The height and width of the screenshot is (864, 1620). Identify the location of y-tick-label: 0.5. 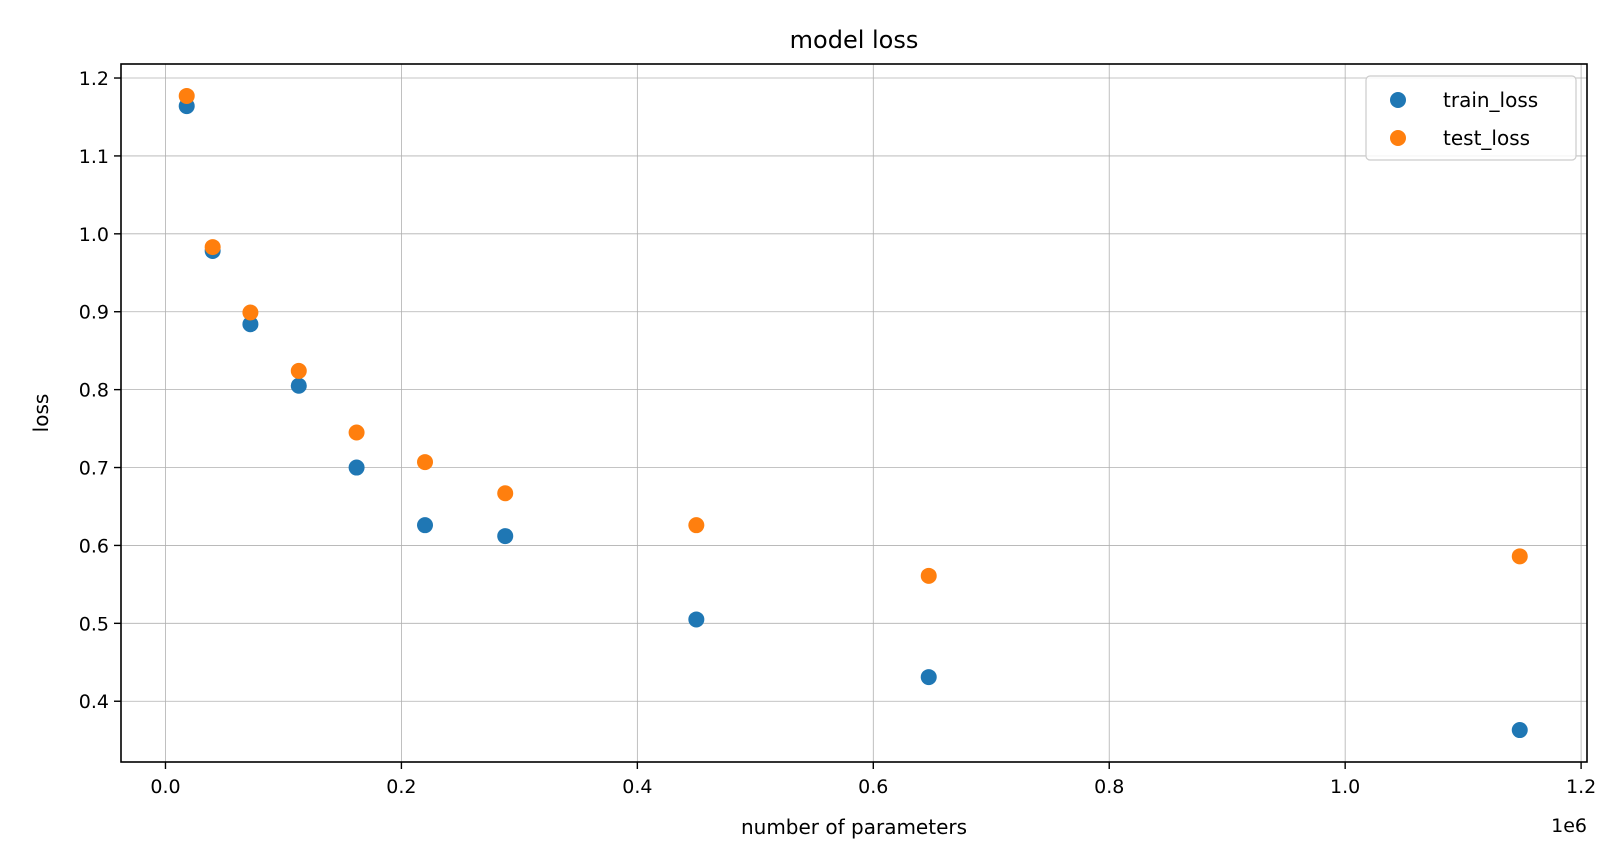
(94, 624).